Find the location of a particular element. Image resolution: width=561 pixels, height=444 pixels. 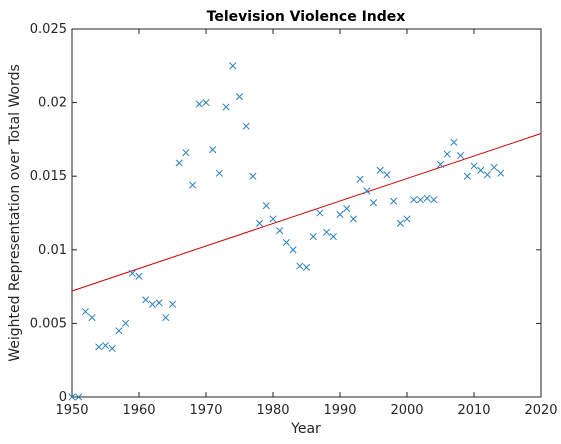

chart-title: Television Violence Index is located at coordinates (306, 17).